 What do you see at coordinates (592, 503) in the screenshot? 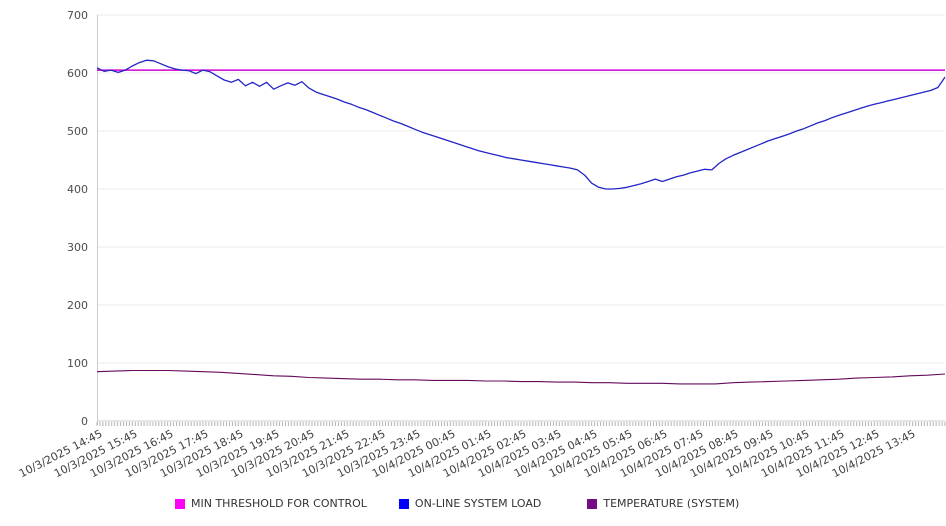
I see `temperature-swatch-icon` at bounding box center [592, 503].